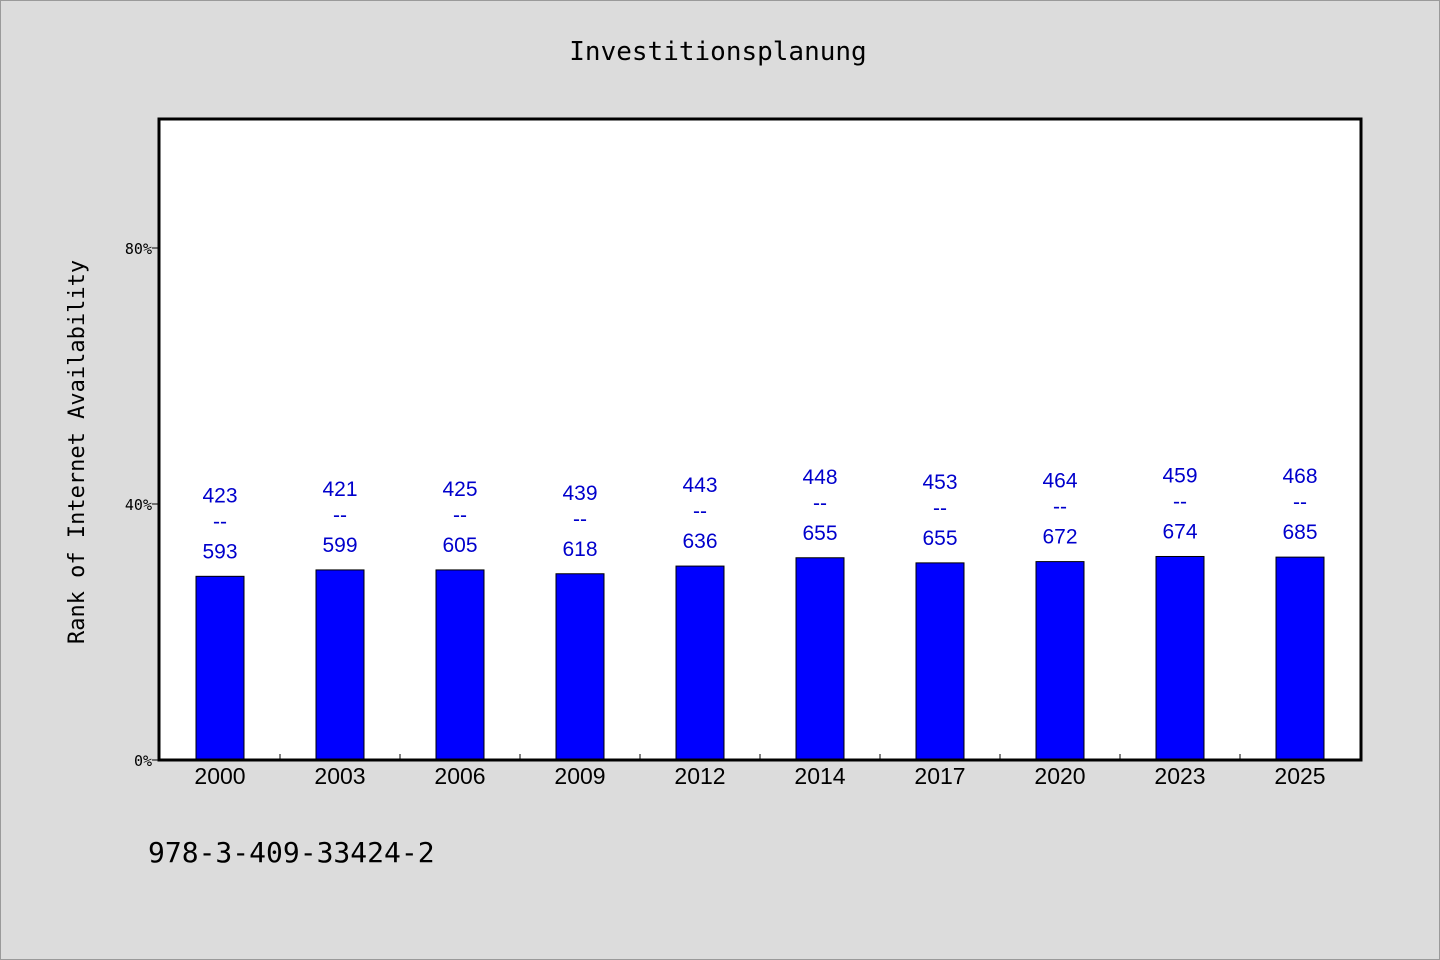 This screenshot has width=1440, height=960. Describe the element at coordinates (1180, 658) in the screenshot. I see `bar-2023` at that location.